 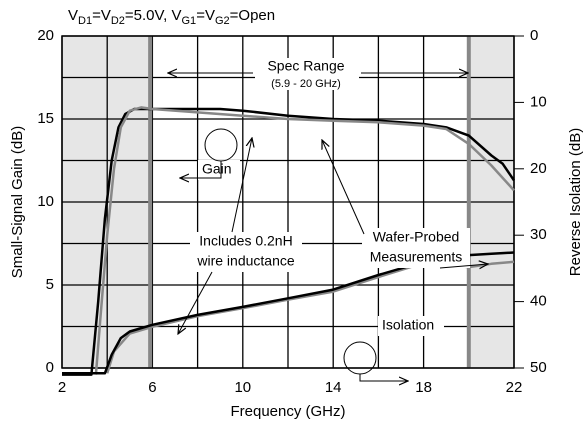 I want to click on title-part: V, so click(x=73, y=15).